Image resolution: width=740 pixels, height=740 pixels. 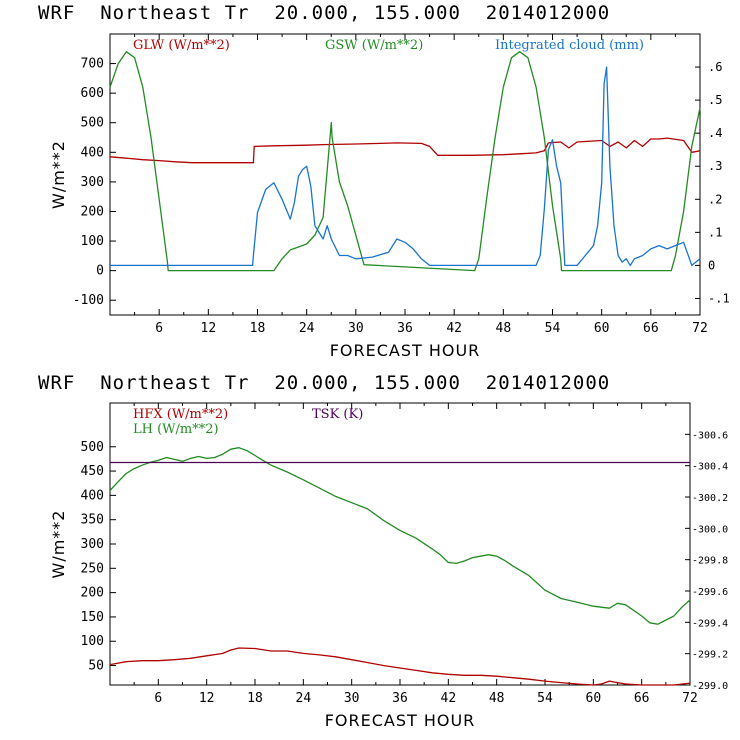 I want to click on legend-entry-2: LH (W/m**2), so click(x=176, y=429).